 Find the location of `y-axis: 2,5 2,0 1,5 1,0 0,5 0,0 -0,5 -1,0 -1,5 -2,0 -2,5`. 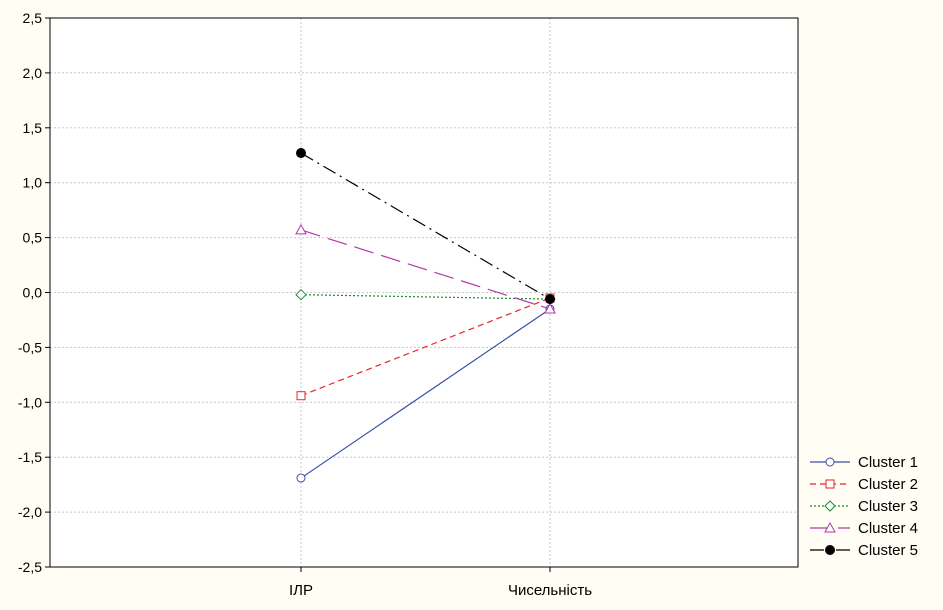

y-axis: 2,5 2,0 1,5 1,0 0,5 0,0 -0,5 -1,0 -1,5 -2,0 -2,5 is located at coordinates (34, 292).